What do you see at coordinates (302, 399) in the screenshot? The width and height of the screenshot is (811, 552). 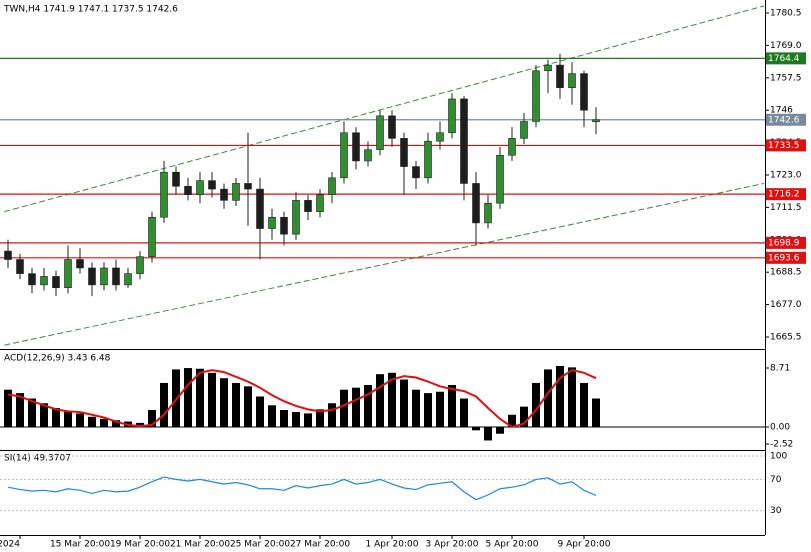 I see `macd-signal` at bounding box center [302, 399].